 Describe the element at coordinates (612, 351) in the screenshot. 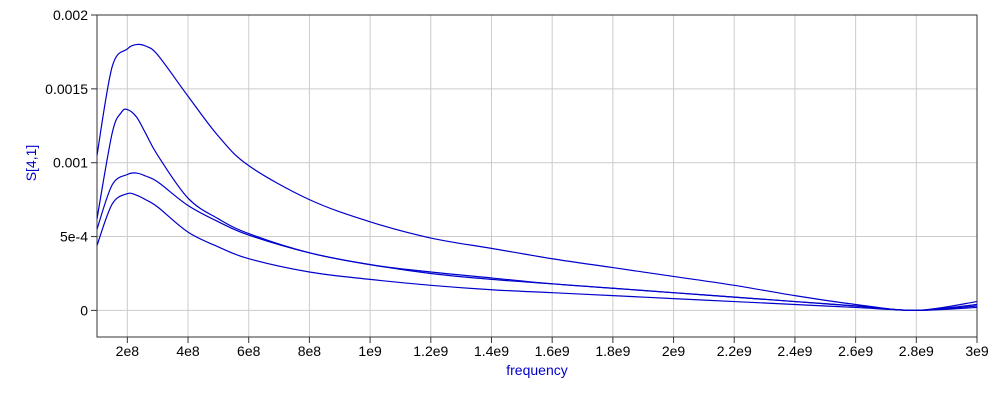

I see `x-tick-label: 1.8e9` at that location.